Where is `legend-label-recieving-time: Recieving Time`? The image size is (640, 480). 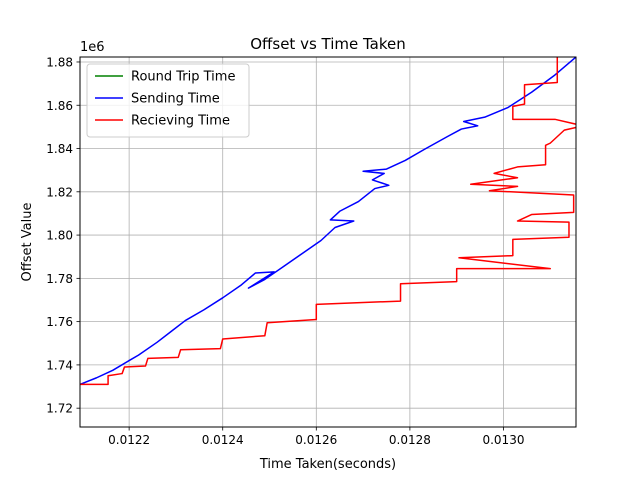
legend-label-recieving-time: Recieving Time is located at coordinates (180, 121).